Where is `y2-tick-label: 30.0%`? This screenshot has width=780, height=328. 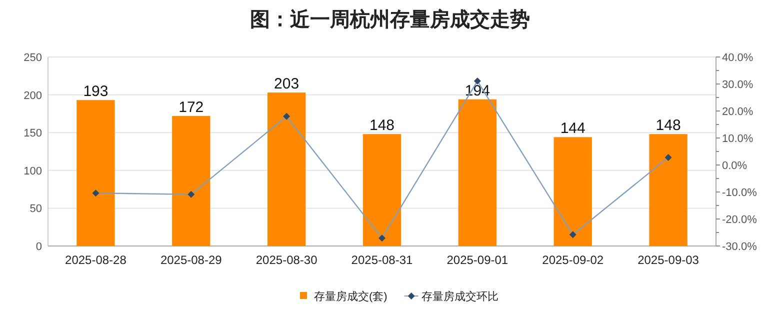
y2-tick-label: 30.0% is located at coordinates (738, 85).